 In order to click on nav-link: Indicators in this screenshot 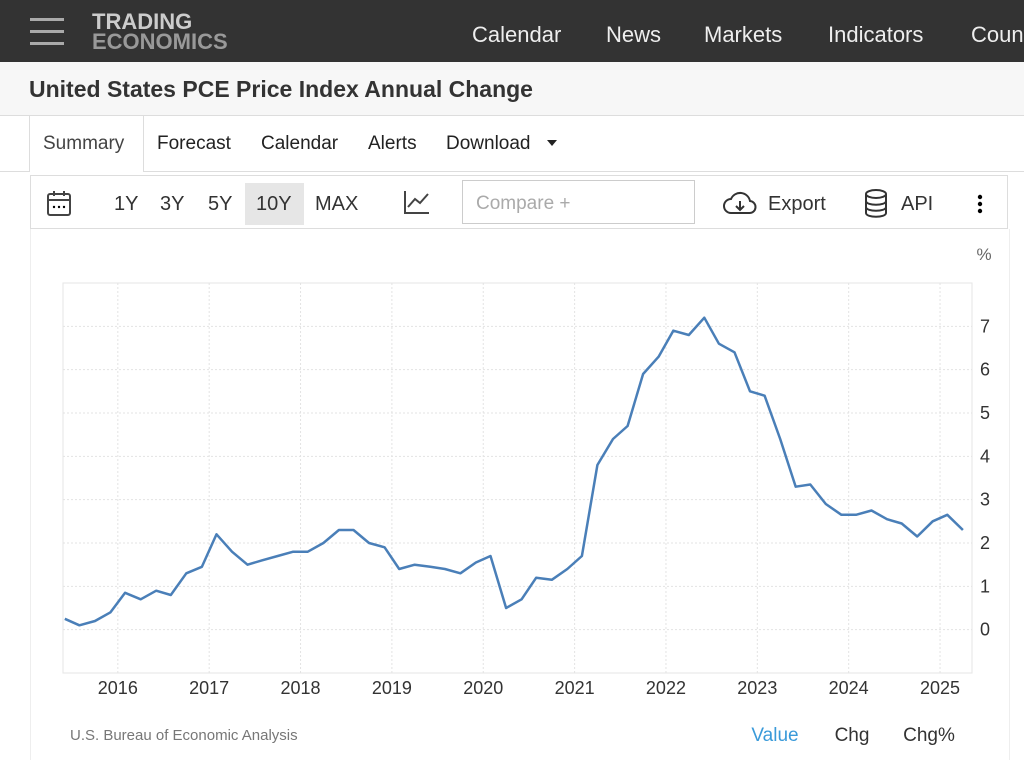, I will do `click(876, 34)`.